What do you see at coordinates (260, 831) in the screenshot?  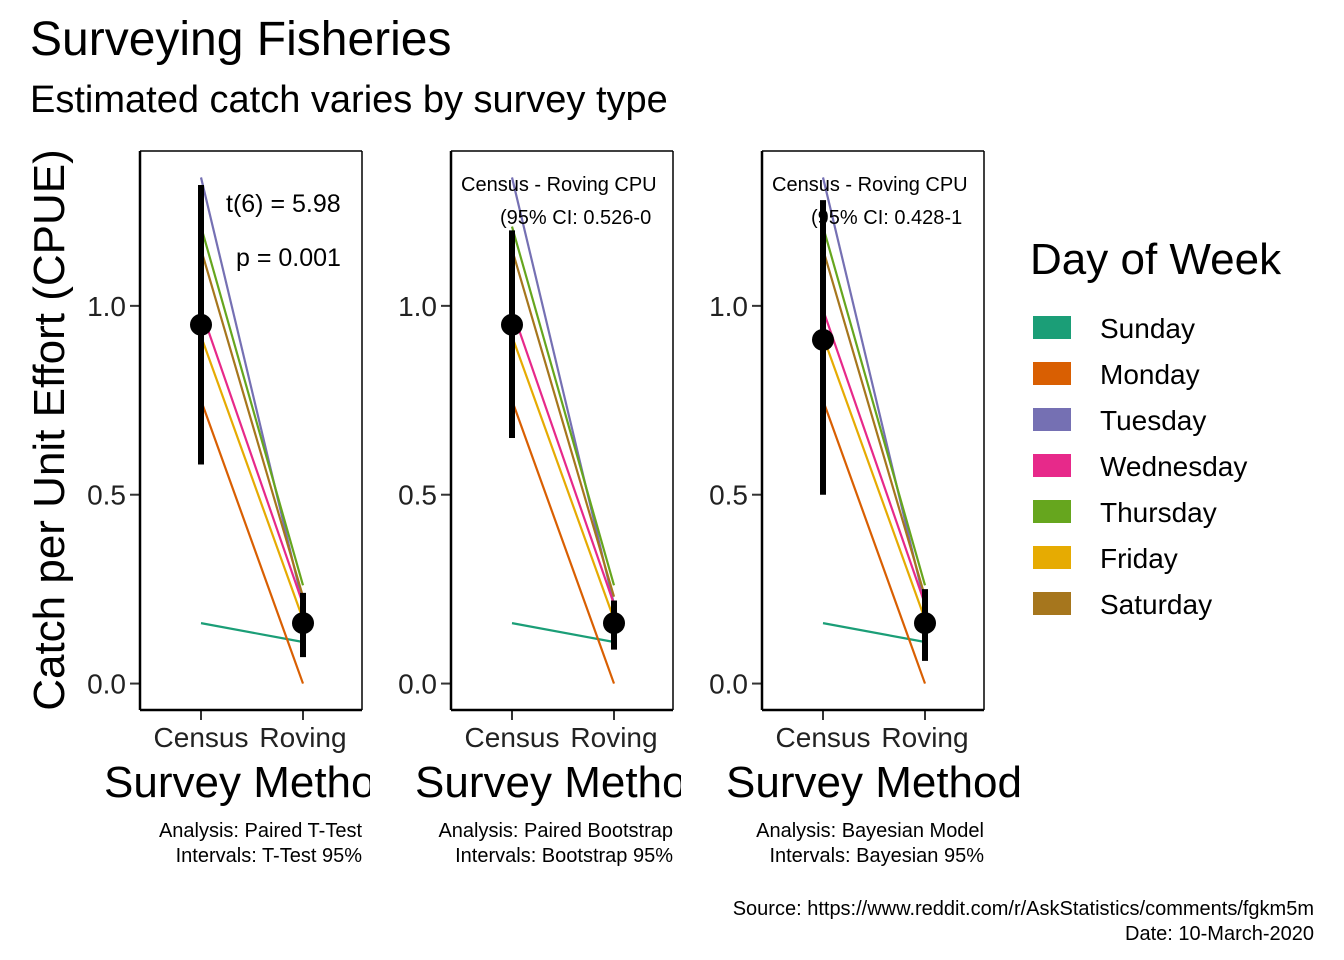 I see `panel-caption-line: Analysis: Paired T-Test` at bounding box center [260, 831].